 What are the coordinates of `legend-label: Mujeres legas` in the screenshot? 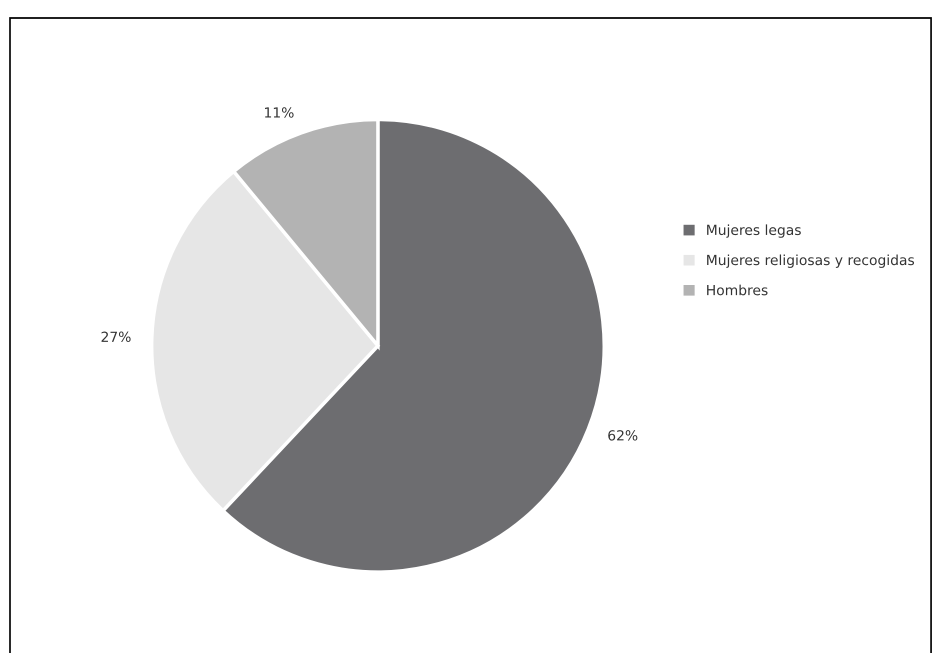 It's located at (754, 231).